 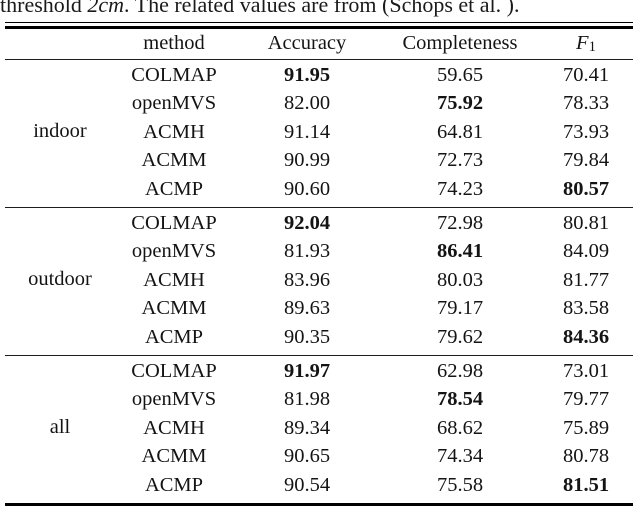 What do you see at coordinates (586, 222) in the screenshot?
I see `f1-cell: 80.81` at bounding box center [586, 222].